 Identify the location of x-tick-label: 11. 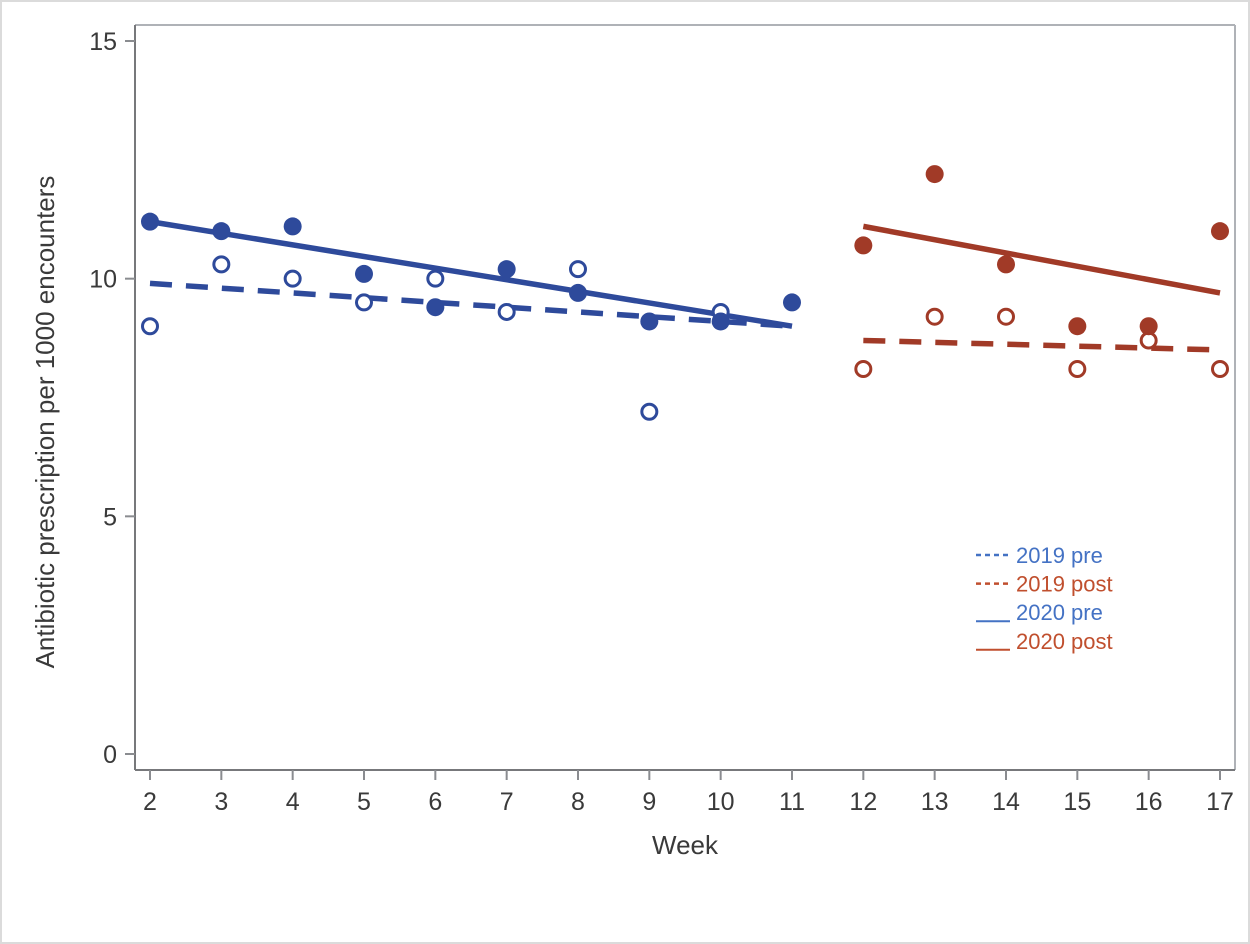
(792, 802).